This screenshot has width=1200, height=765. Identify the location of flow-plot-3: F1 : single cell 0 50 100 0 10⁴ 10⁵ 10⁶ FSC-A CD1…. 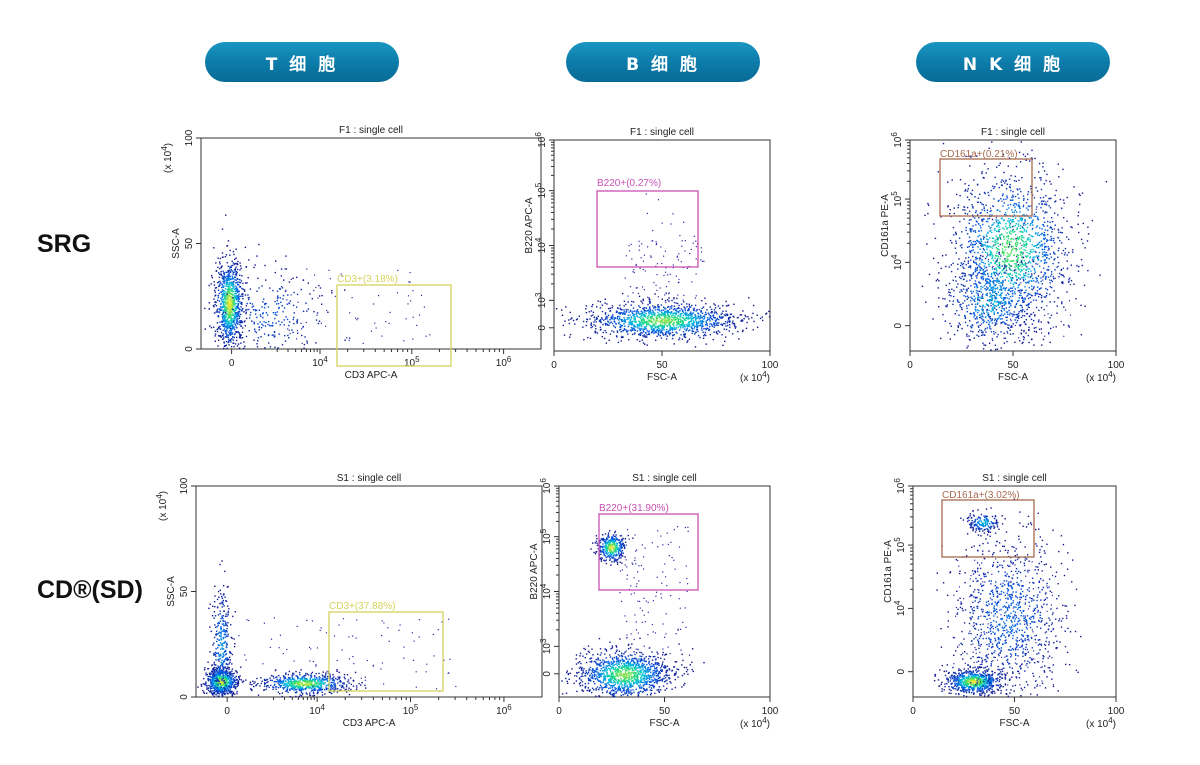
(1002, 255).